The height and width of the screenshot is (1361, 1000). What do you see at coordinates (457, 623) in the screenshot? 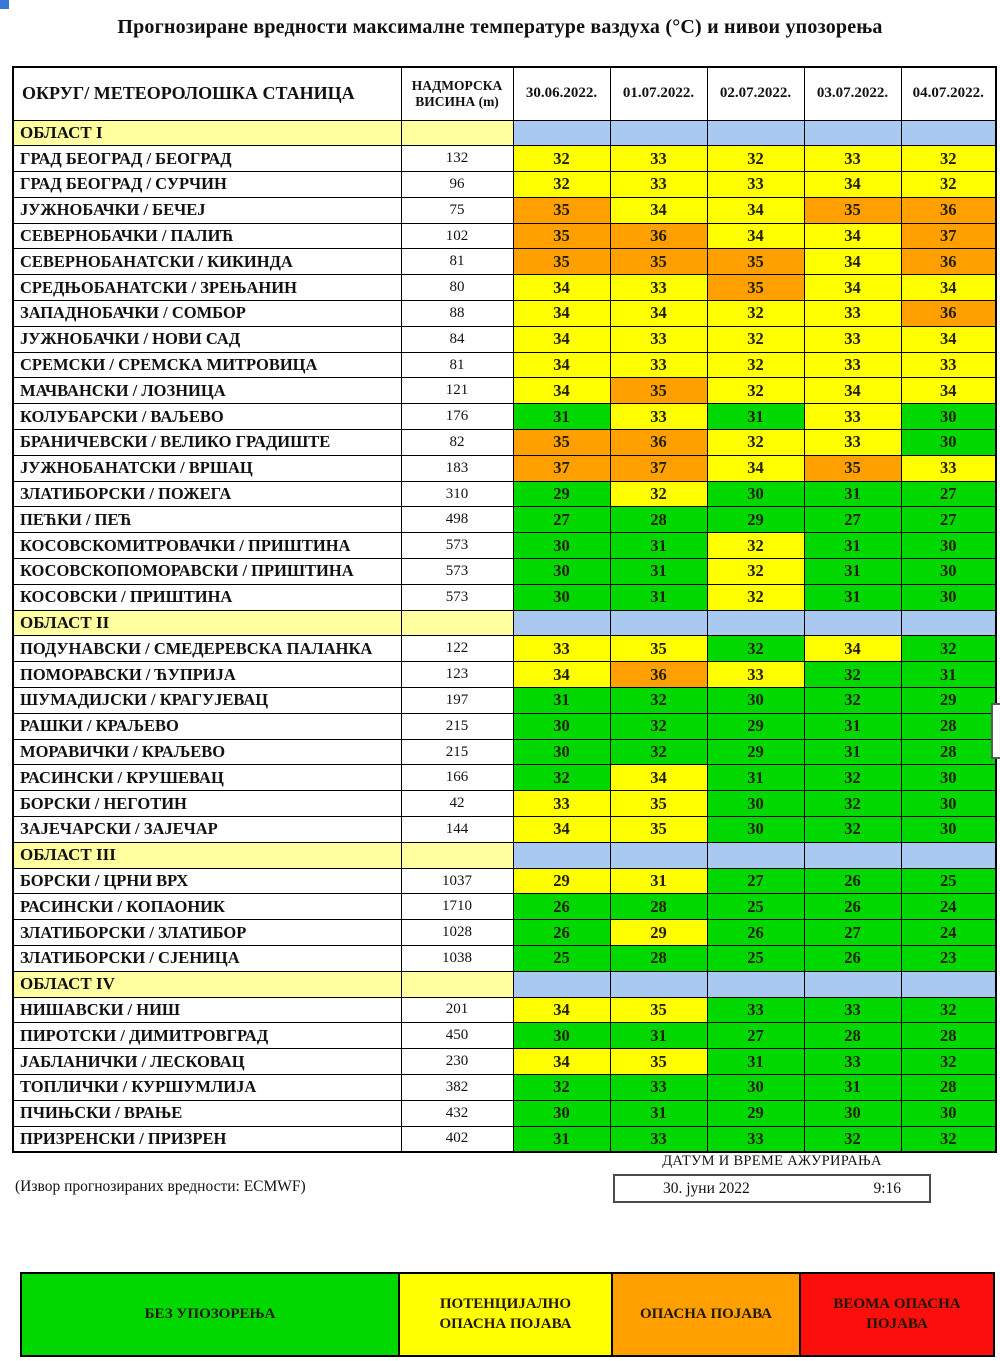
I see `section-altitude-cell` at bounding box center [457, 623].